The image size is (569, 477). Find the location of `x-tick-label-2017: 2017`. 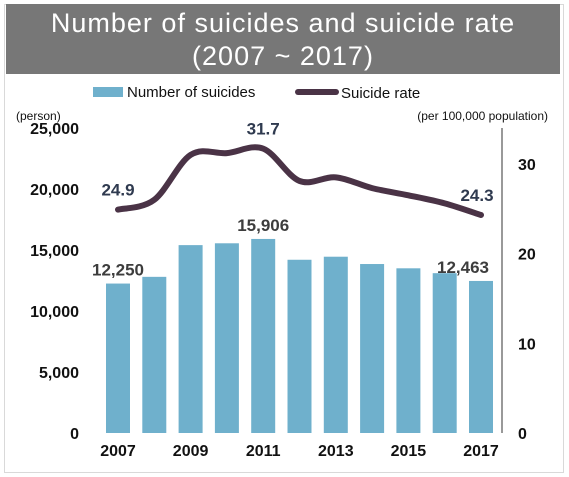

x-tick-label-2017: 2017 is located at coordinates (481, 451).